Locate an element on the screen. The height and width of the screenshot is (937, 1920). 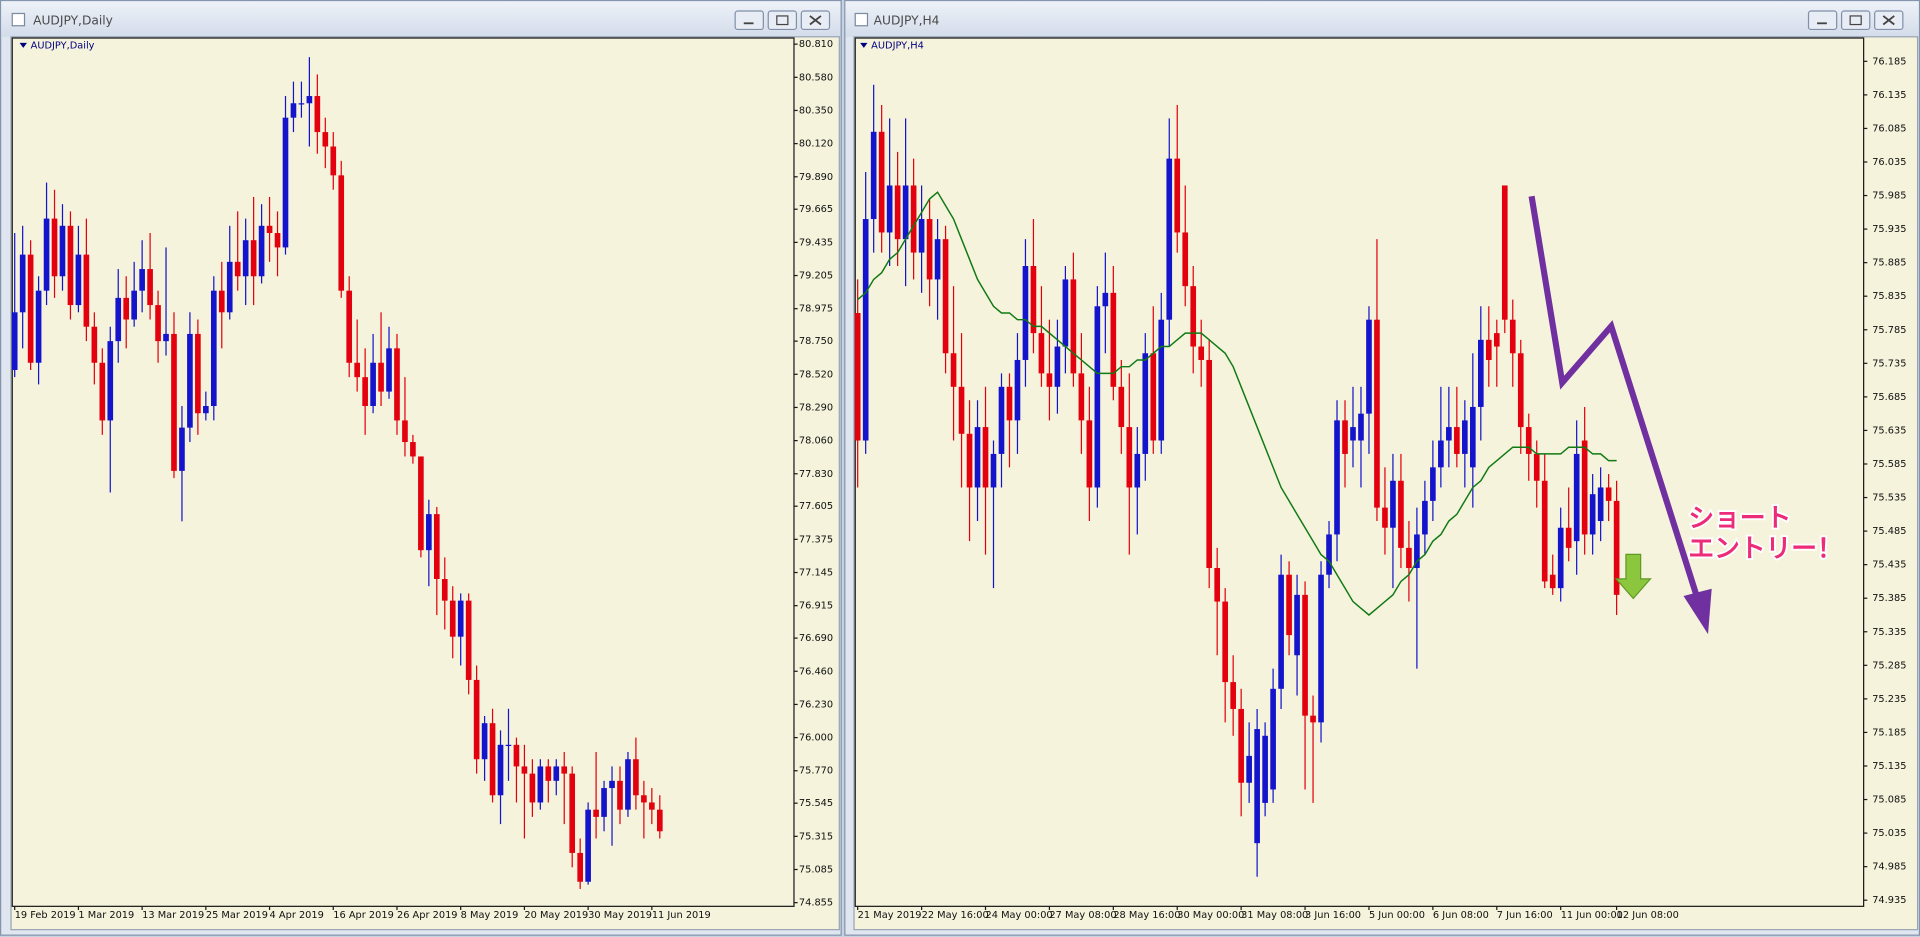
x-tick-label: 6 Jun 08:00 is located at coordinates (1461, 915).